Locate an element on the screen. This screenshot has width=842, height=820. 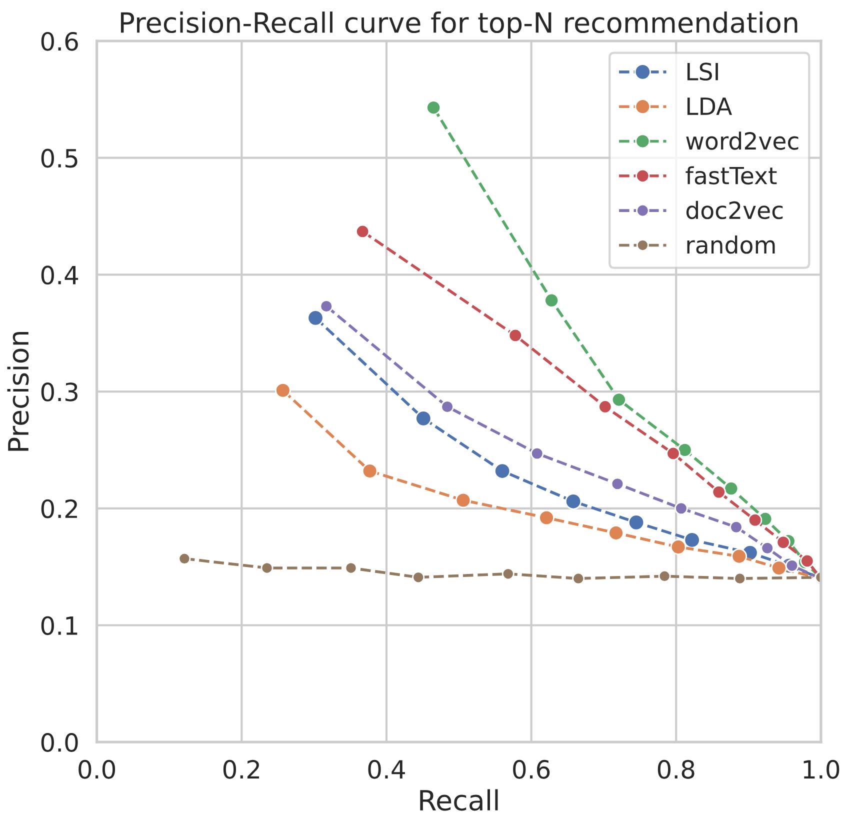
x-tick-label: 0.6 is located at coordinates (531, 769).